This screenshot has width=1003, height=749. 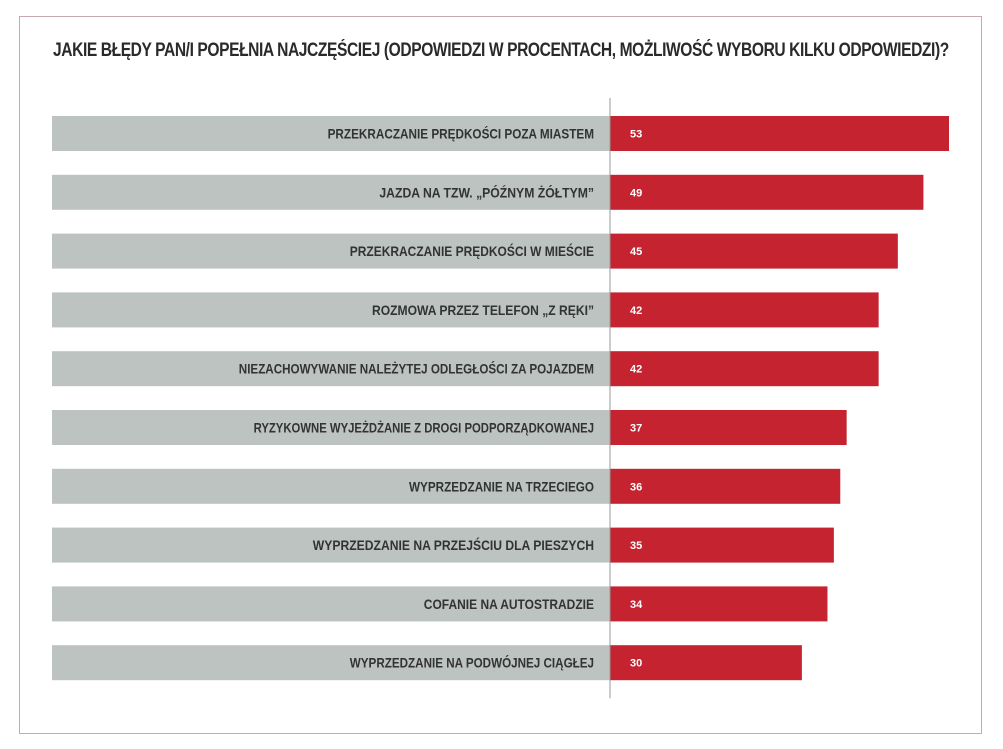 I want to click on bar-row: COFANIE NA AUTOSTRADZIE 34, so click(x=440, y=604).